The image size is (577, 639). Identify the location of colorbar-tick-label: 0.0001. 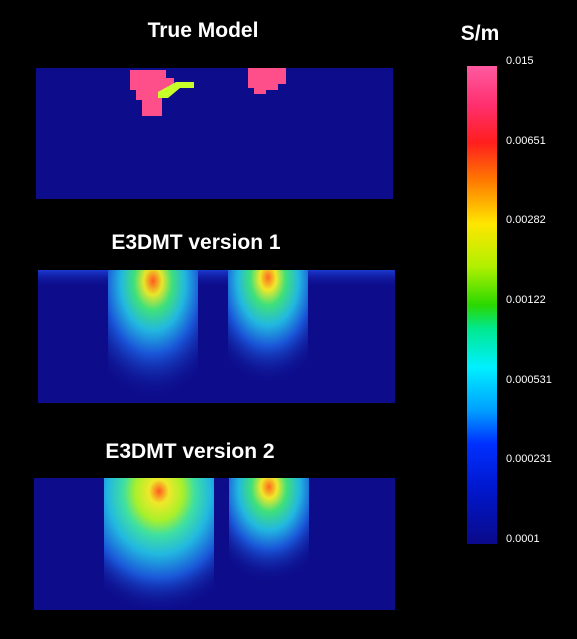
(523, 539).